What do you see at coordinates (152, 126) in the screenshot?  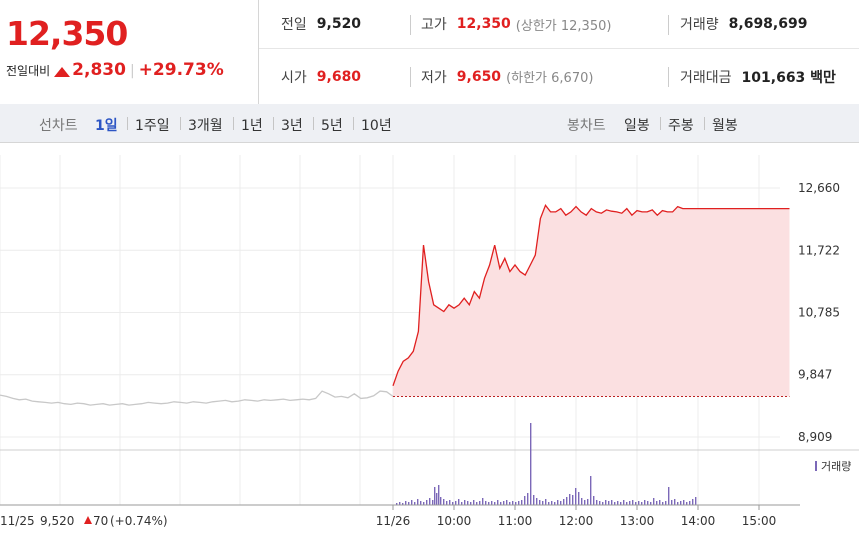 I see `period-tab-1w: 1주일` at bounding box center [152, 126].